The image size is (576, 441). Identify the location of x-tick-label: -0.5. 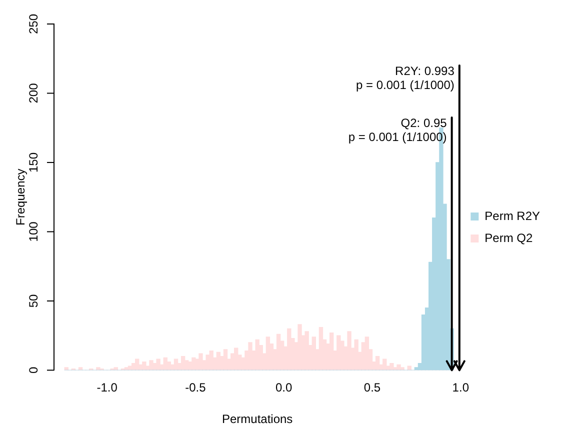
(195, 387).